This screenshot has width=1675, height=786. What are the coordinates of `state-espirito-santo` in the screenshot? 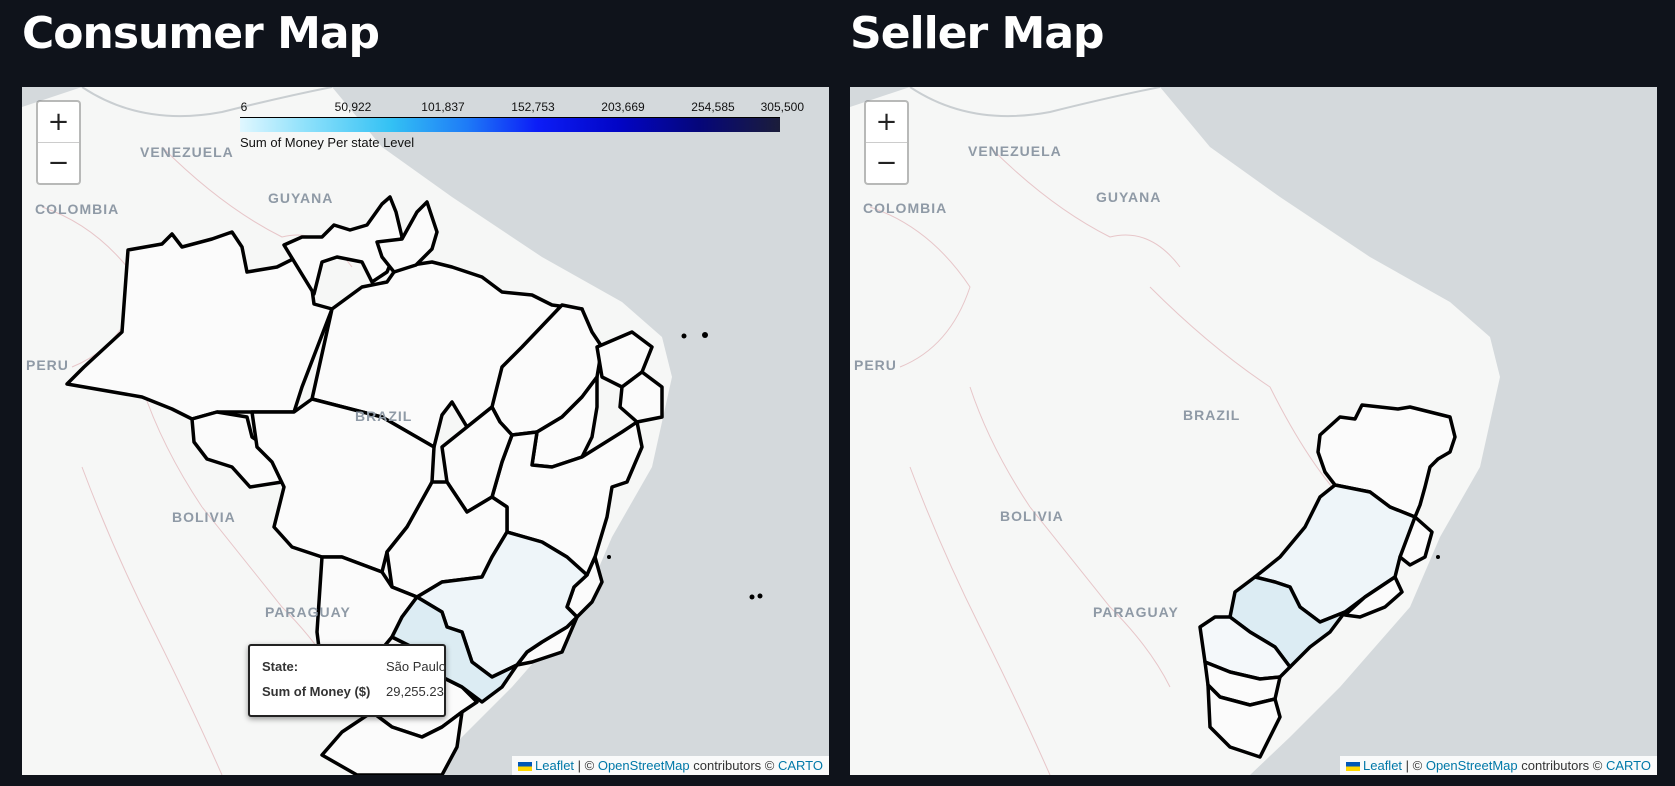 It's located at (1416, 541).